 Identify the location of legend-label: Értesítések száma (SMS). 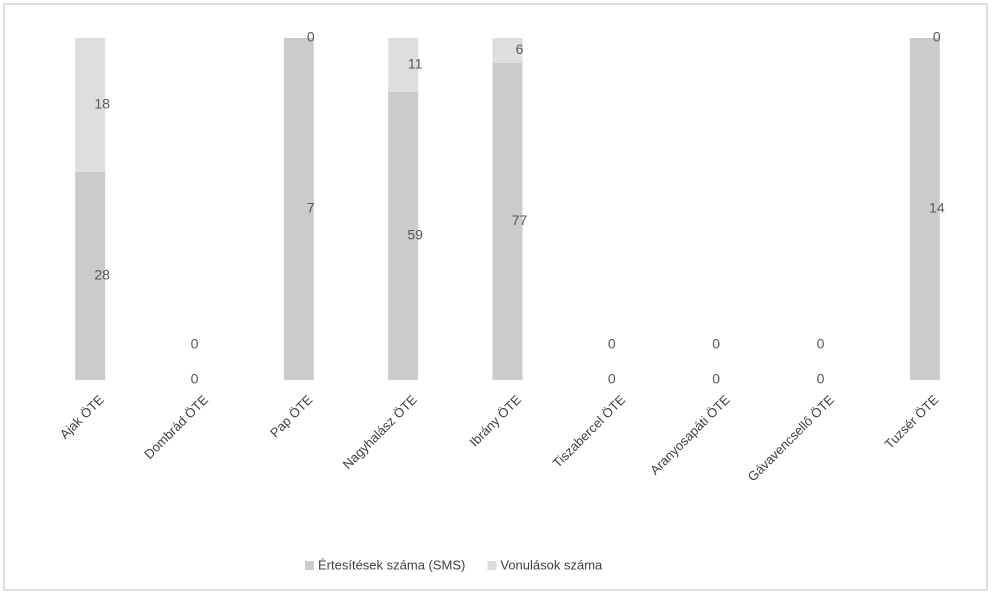
(391, 564).